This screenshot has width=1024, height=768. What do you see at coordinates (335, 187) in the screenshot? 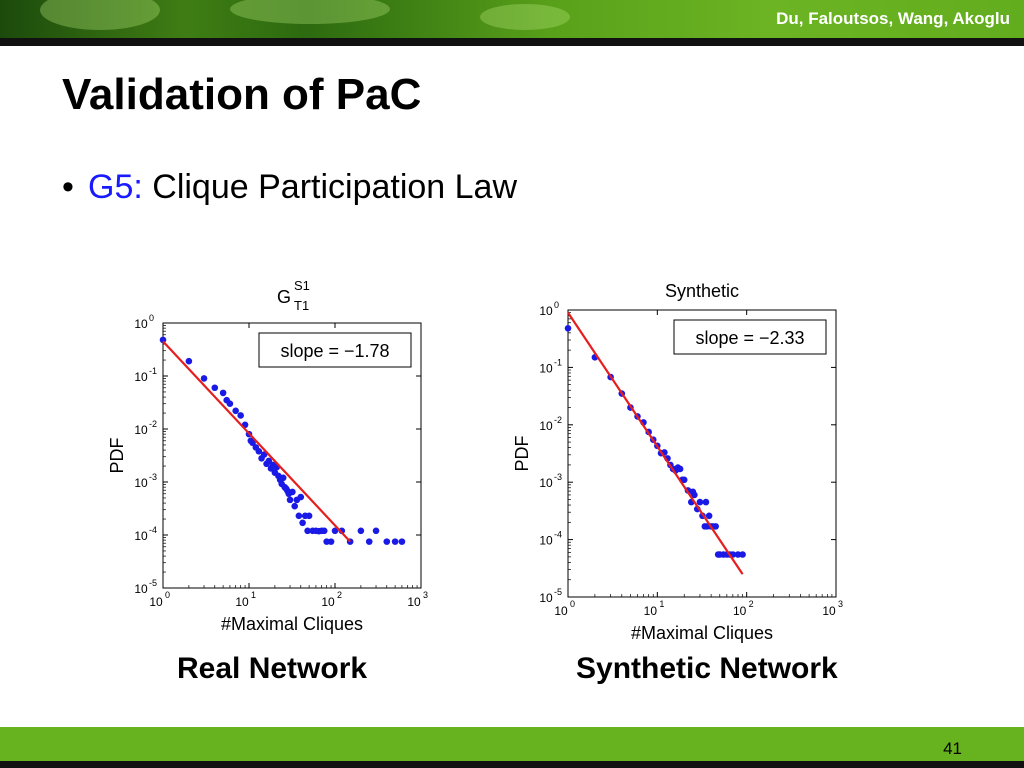
I see `bullet-text: Clique Participation Law` at bounding box center [335, 187].